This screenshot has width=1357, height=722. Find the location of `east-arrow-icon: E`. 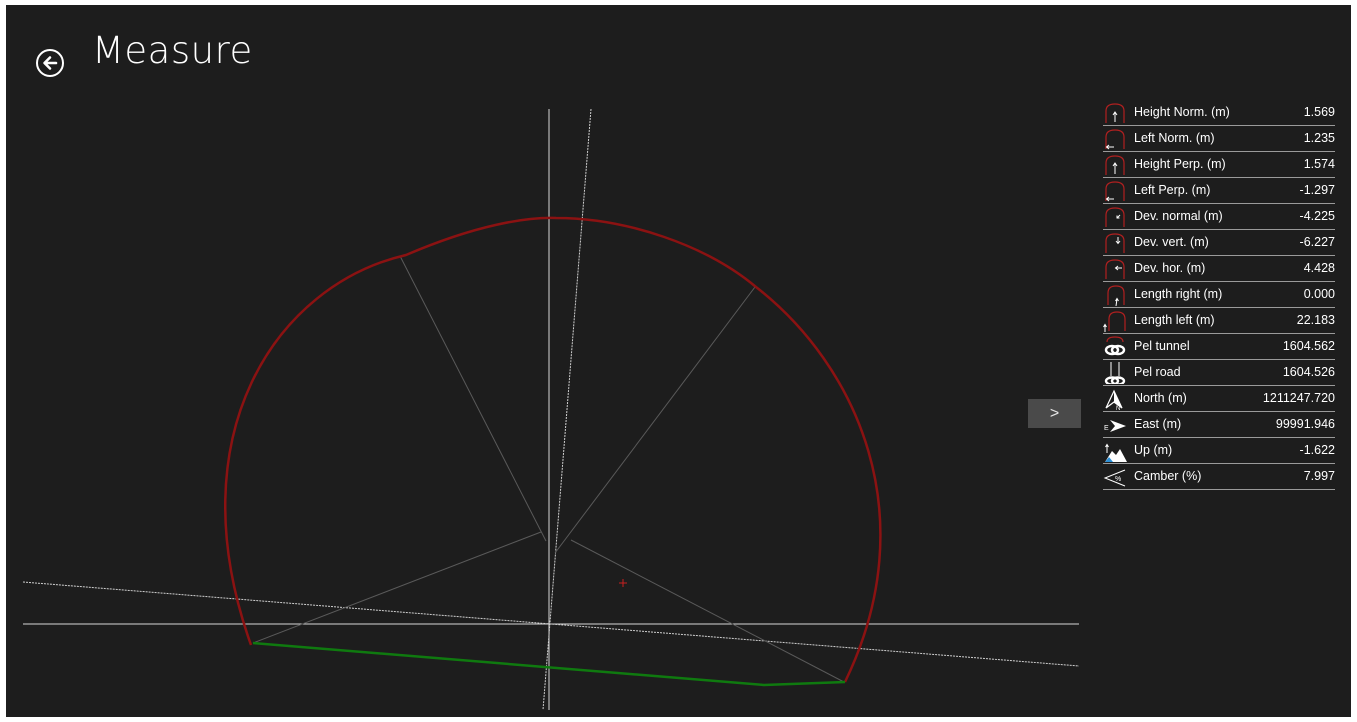

east-arrow-icon: E is located at coordinates (1115, 426).